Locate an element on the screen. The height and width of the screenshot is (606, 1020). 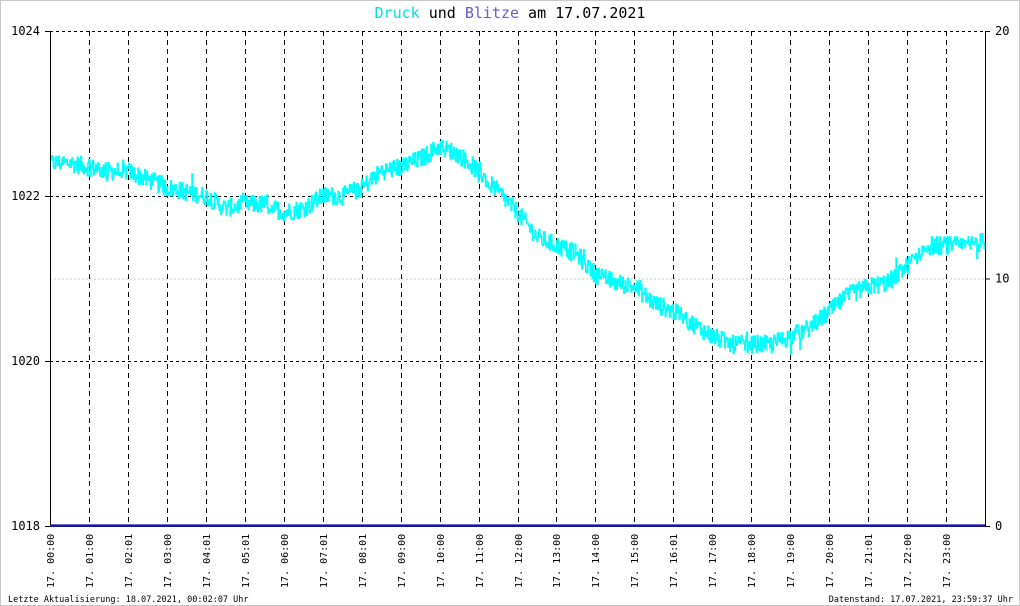
x-tick-label: 17. 13:00 is located at coordinates (557, 561).